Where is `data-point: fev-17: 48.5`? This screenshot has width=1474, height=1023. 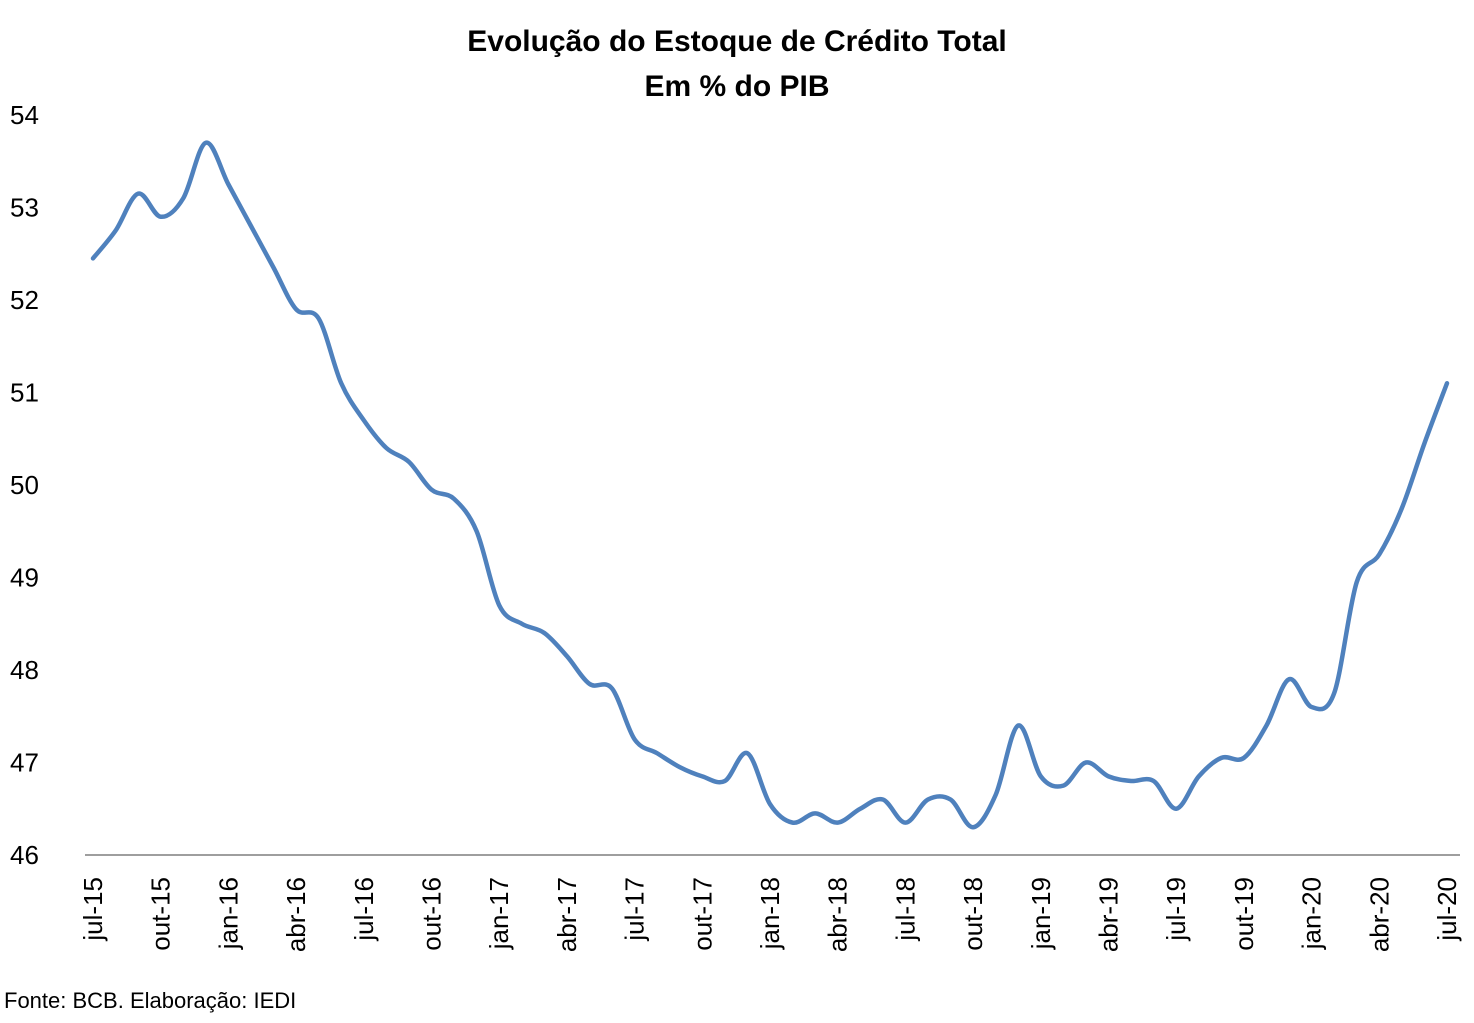
data-point: fev-17: 48.5 is located at coordinates (522, 624).